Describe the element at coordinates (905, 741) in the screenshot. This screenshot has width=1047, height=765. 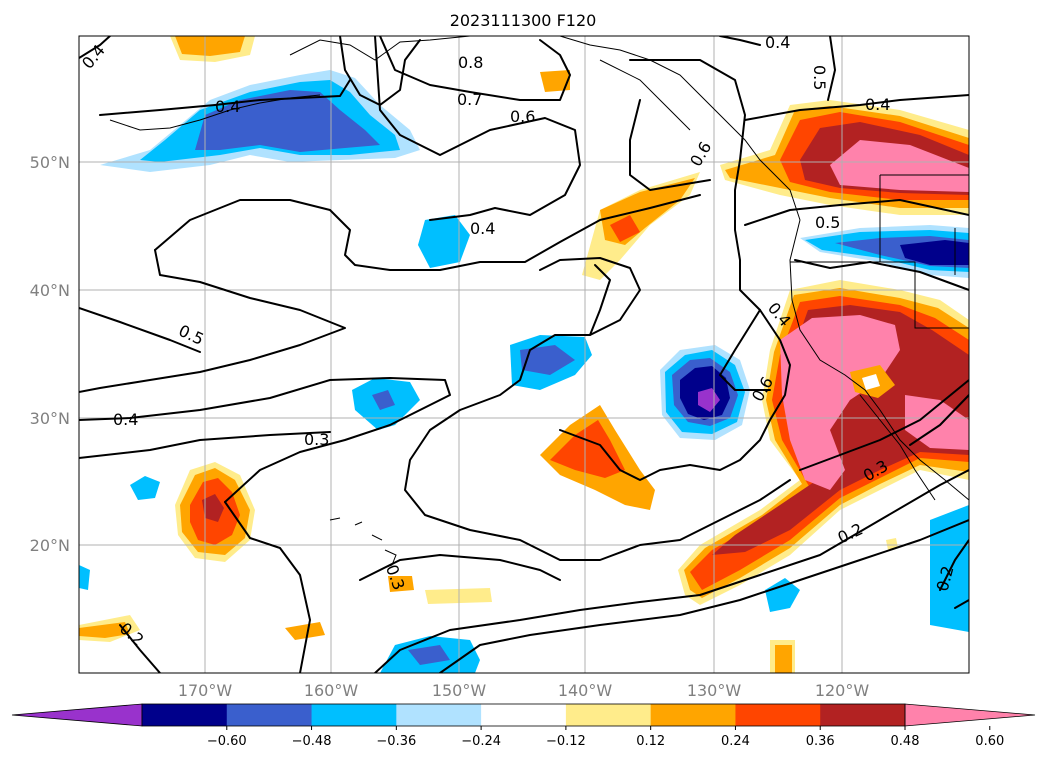
I see `colorbar-tick-label: 0.48` at that location.